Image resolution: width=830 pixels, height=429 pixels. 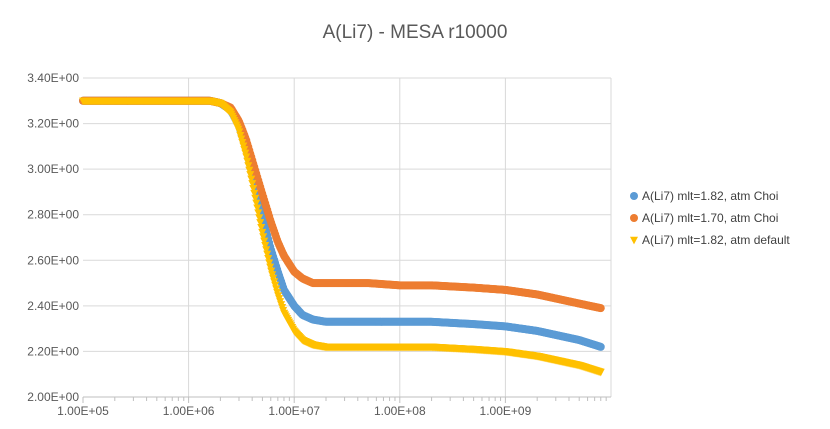 I want to click on x-tick-label: 1.00E+05, so click(x=83, y=411).